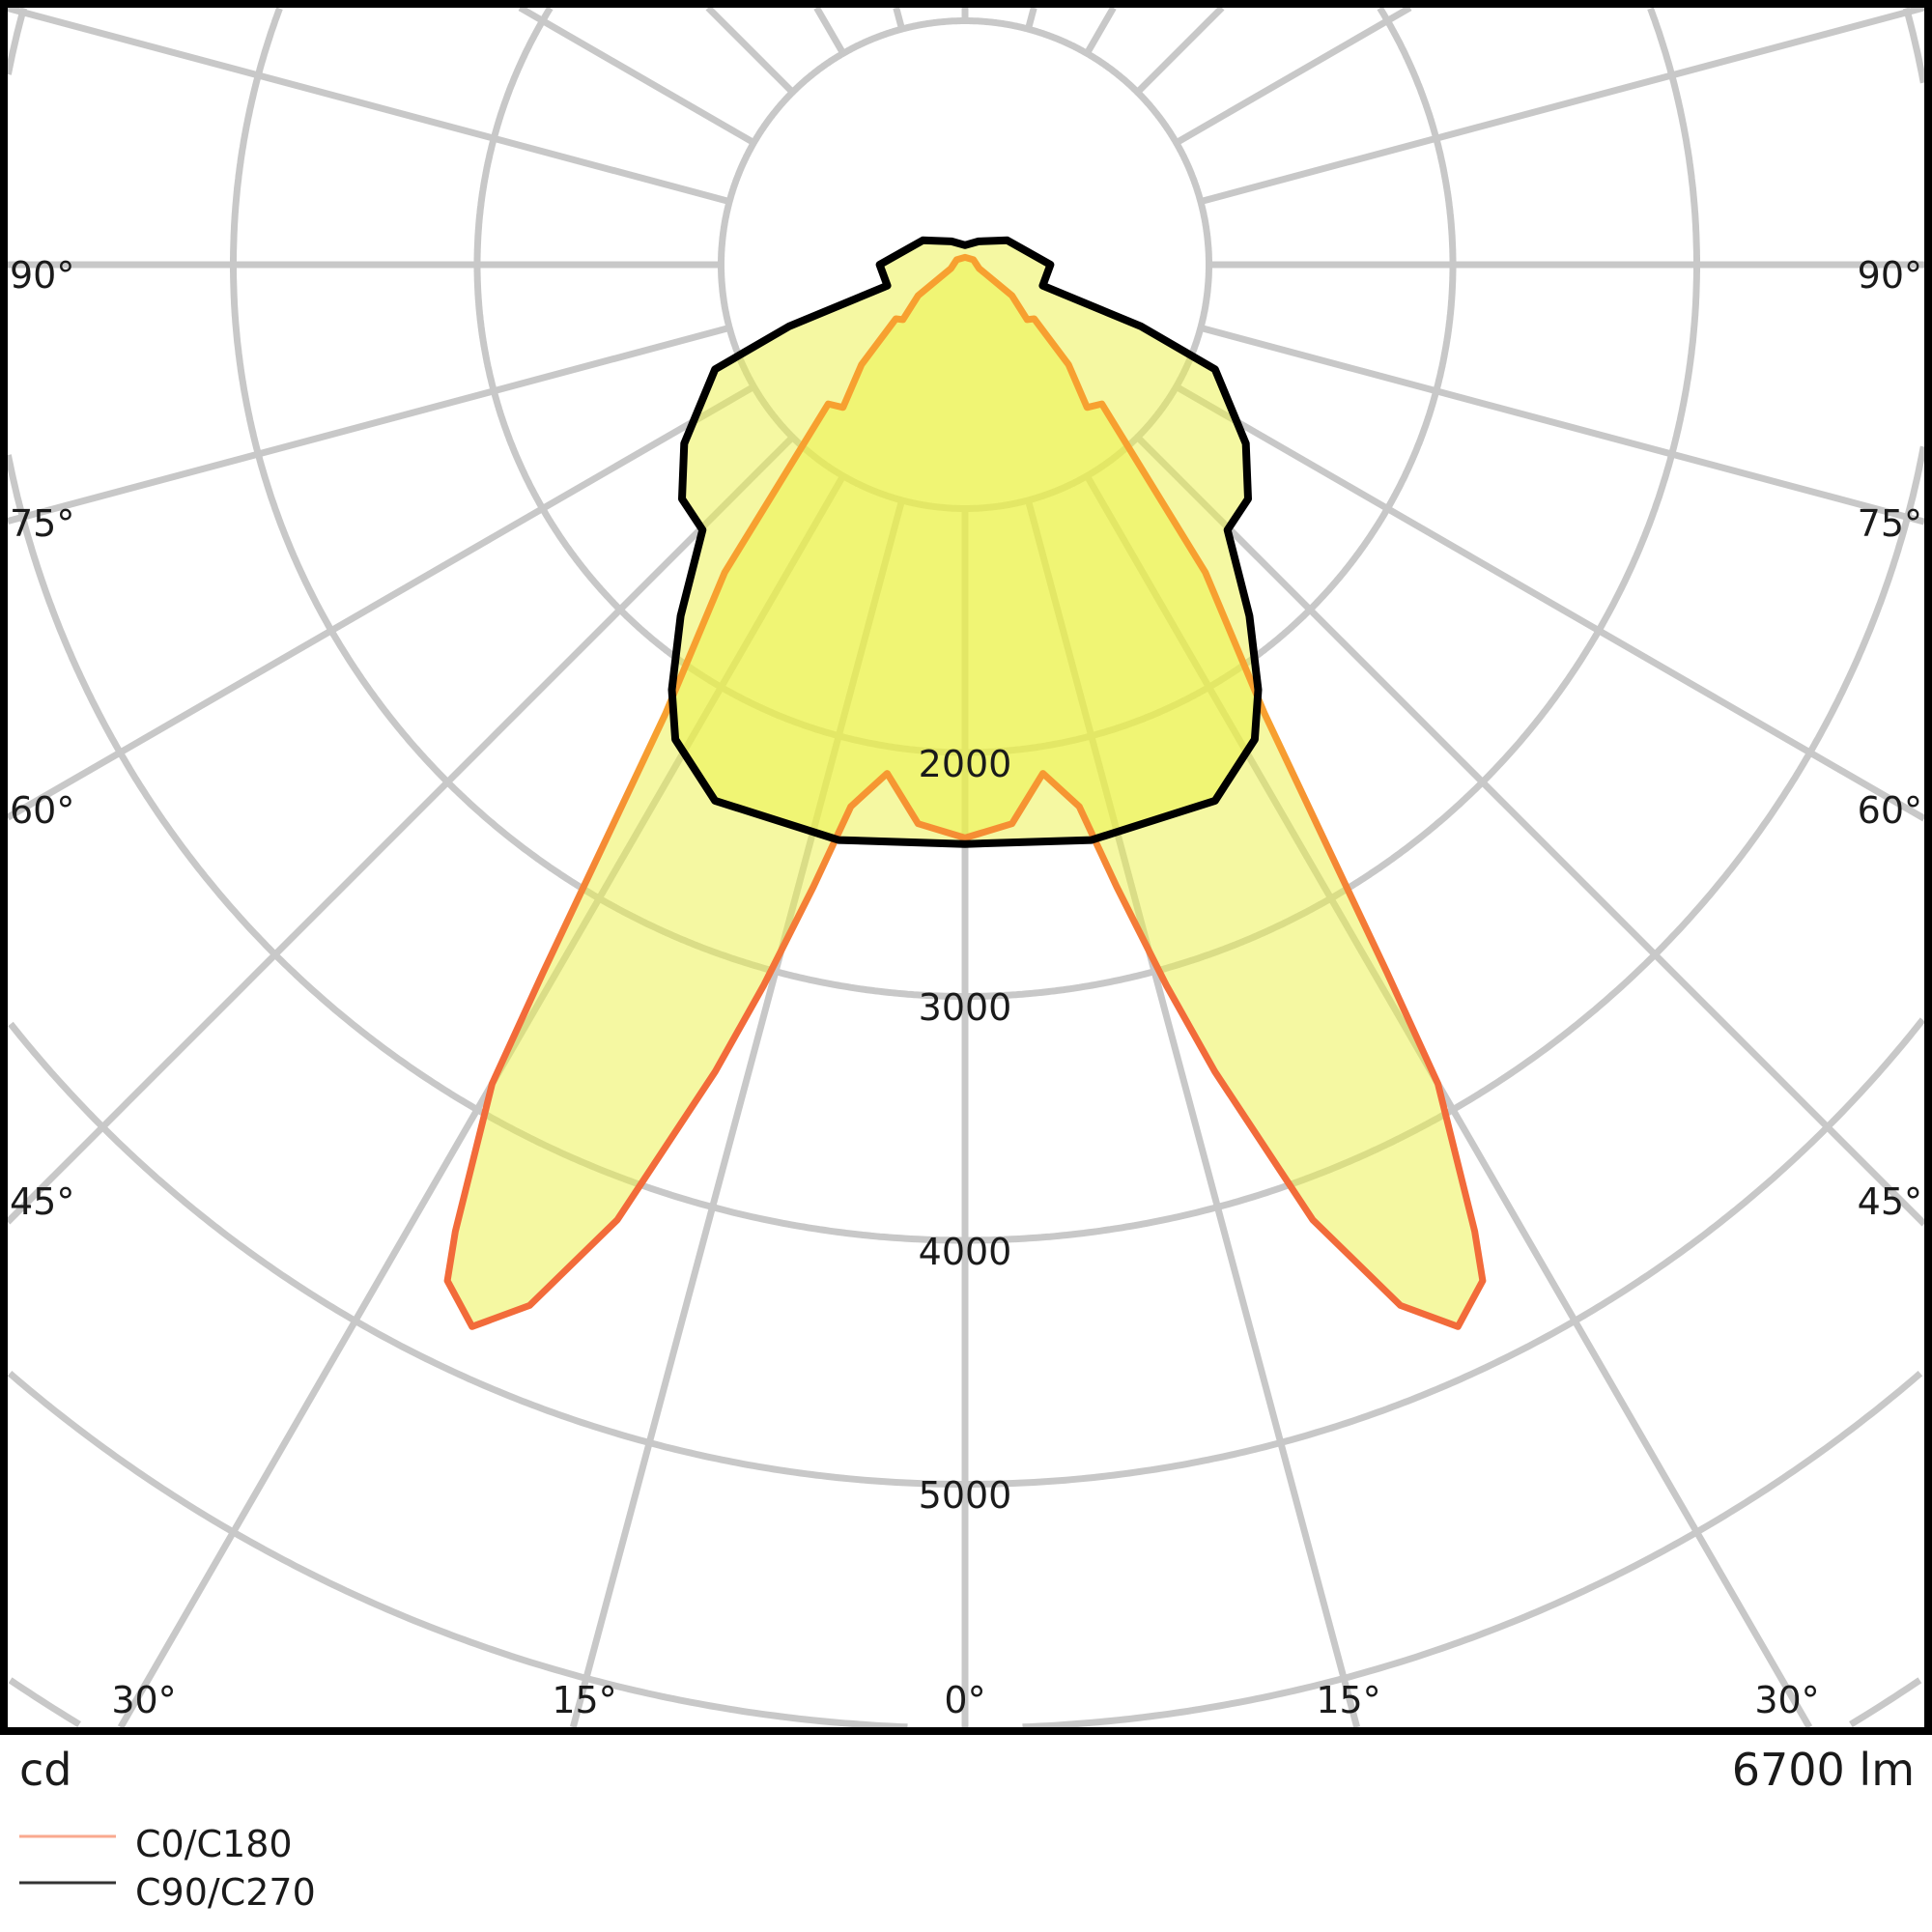 The image size is (1932, 1932). What do you see at coordinates (965, 1130) in the screenshot?
I see `radial-tick-labels: 2000 3000 4000 5000` at bounding box center [965, 1130].